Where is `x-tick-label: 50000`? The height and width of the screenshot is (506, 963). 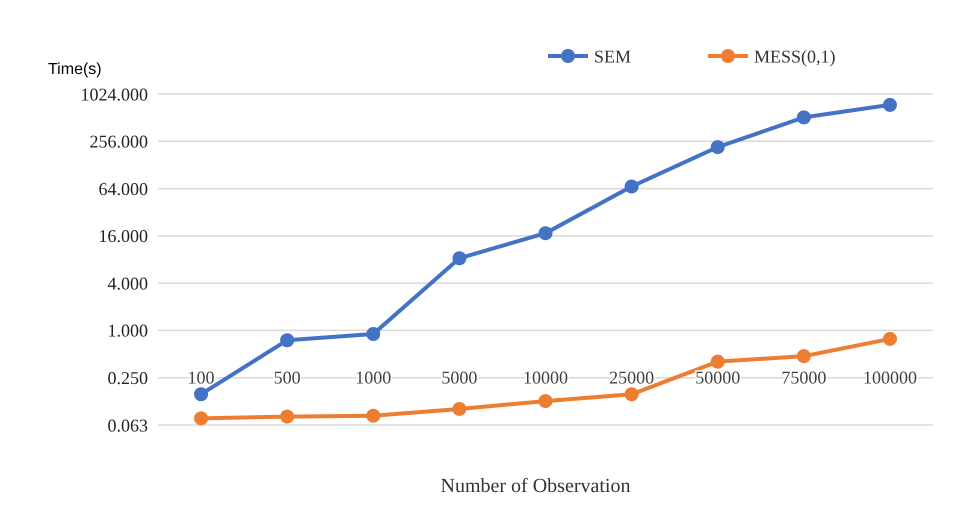
x-tick-label: 50000 is located at coordinates (717, 377).